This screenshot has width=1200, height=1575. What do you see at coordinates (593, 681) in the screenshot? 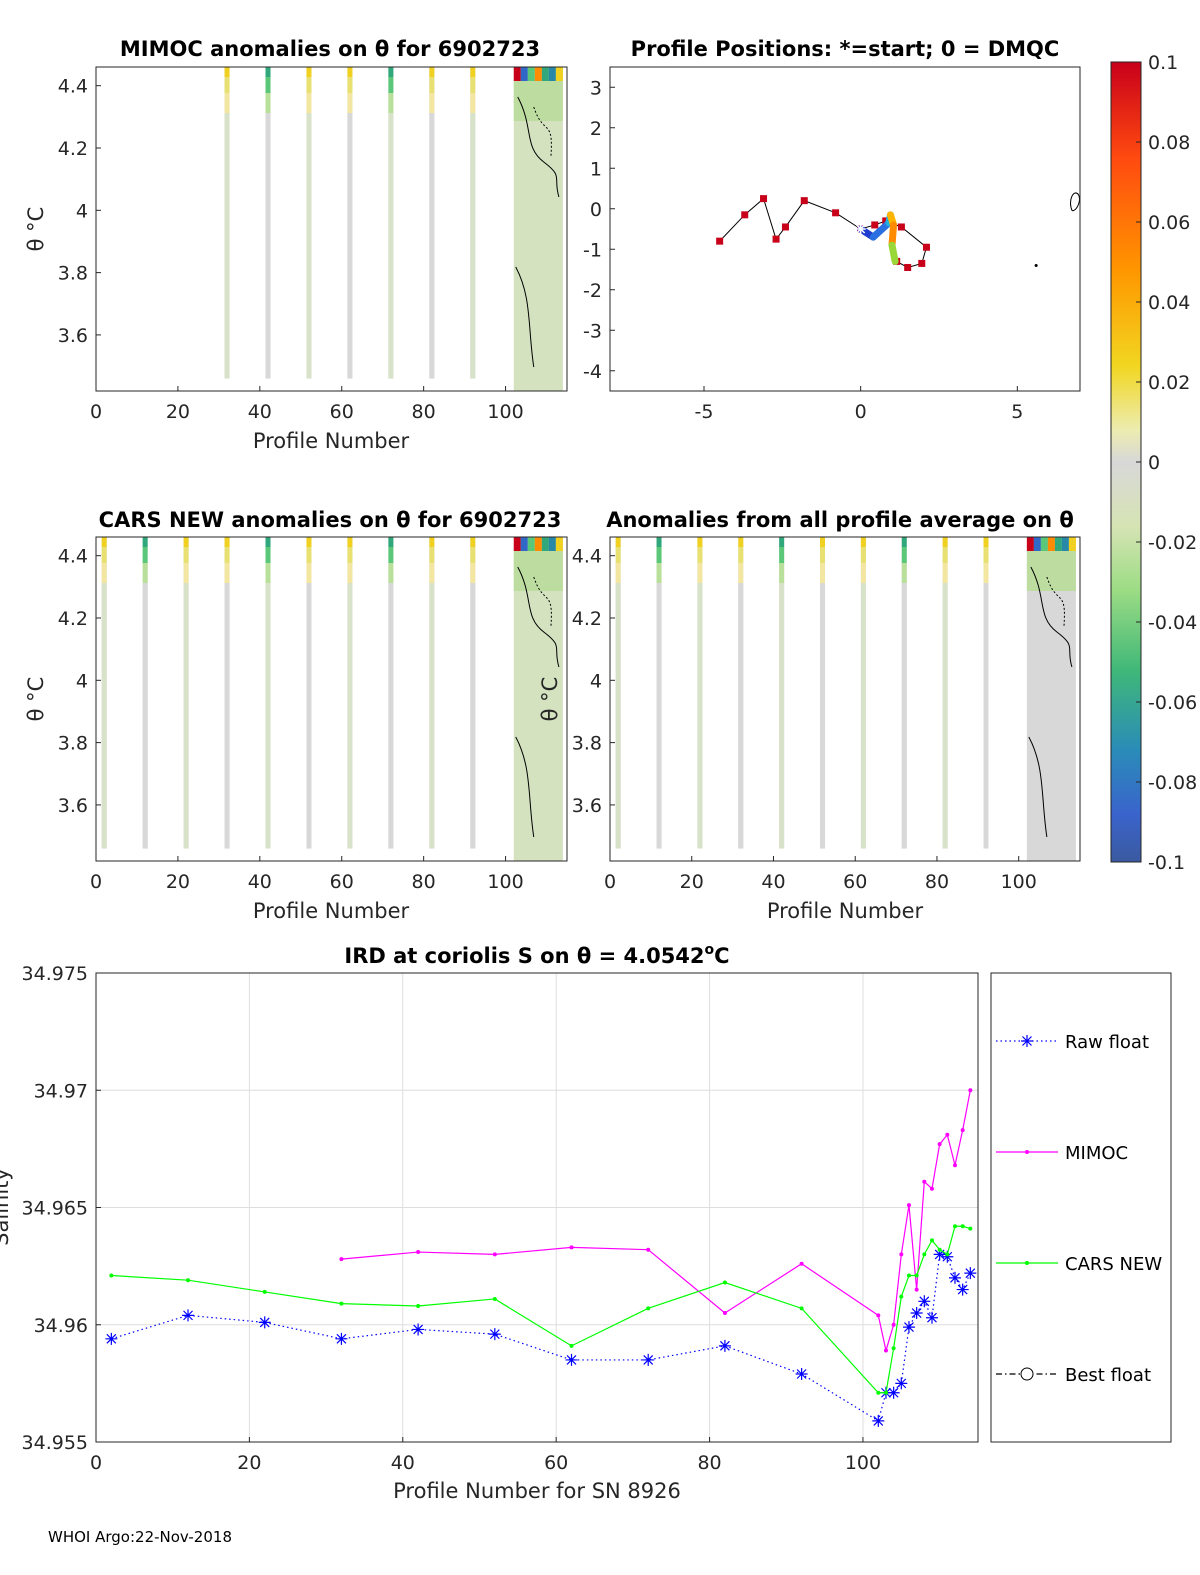
I see `panel-average-yticks: 3.6 3.8 4 4.2 4.4` at bounding box center [593, 681].